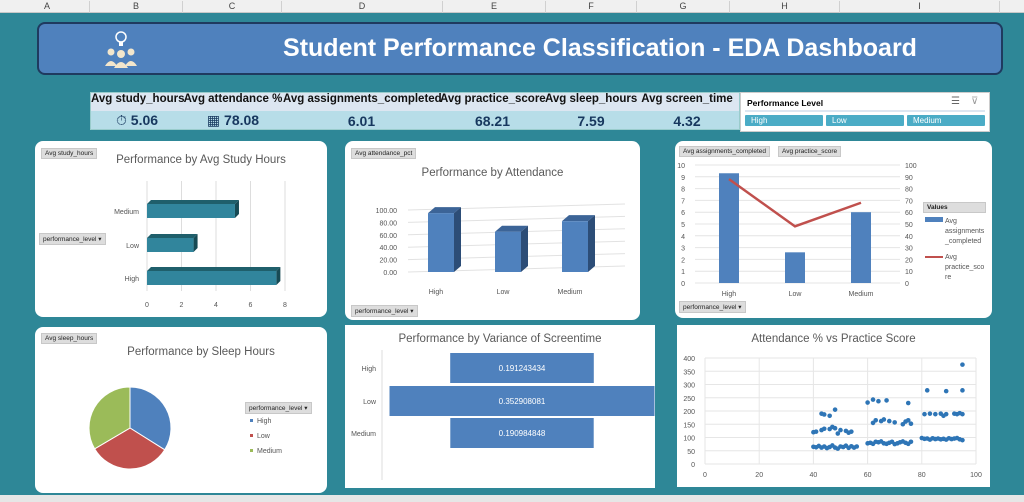 Image resolution: width=1024 pixels, height=502 pixels. Describe the element at coordinates (214, 269) in the screenshot. I see `bar-top-high` at that location.